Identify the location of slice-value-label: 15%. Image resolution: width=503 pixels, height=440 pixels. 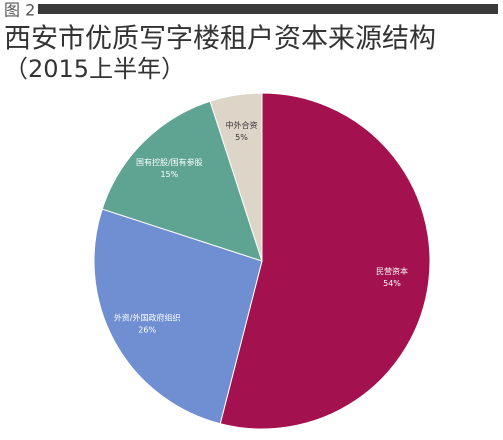
(169, 174).